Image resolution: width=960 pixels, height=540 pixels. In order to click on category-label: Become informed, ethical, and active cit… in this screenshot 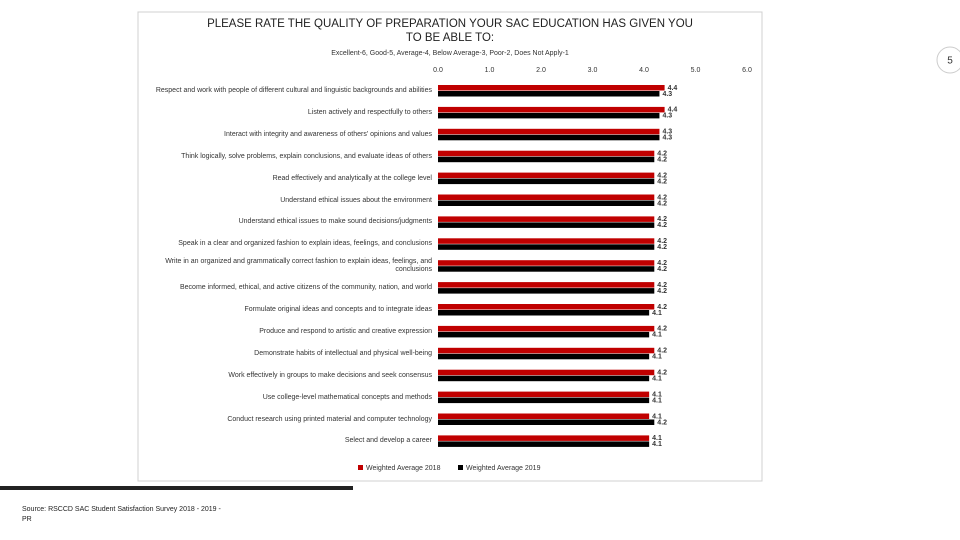, I will do `click(306, 288)`.